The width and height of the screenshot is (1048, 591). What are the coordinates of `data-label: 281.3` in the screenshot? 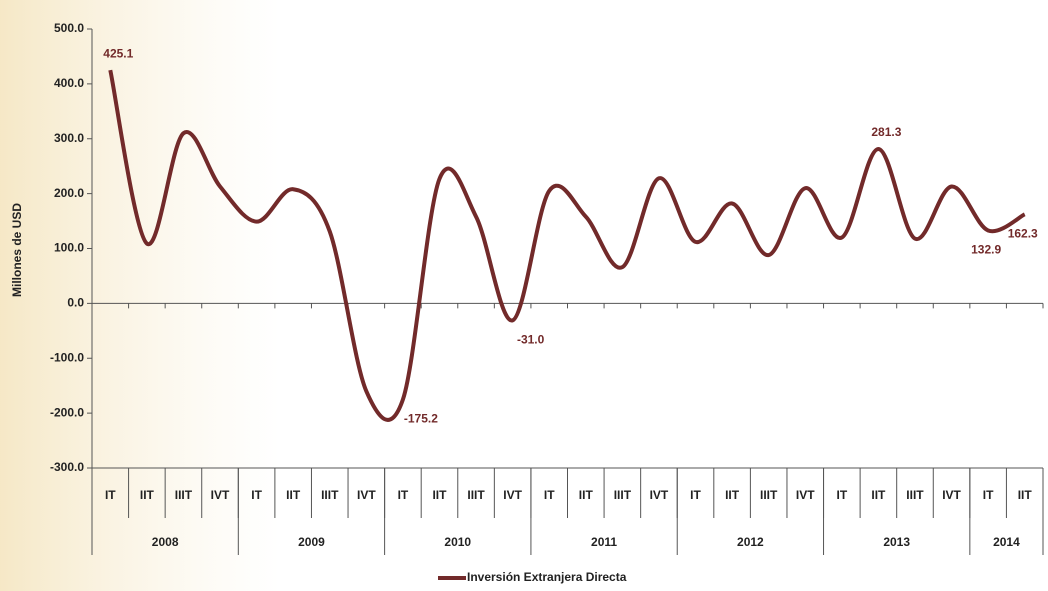 It's located at (886, 132).